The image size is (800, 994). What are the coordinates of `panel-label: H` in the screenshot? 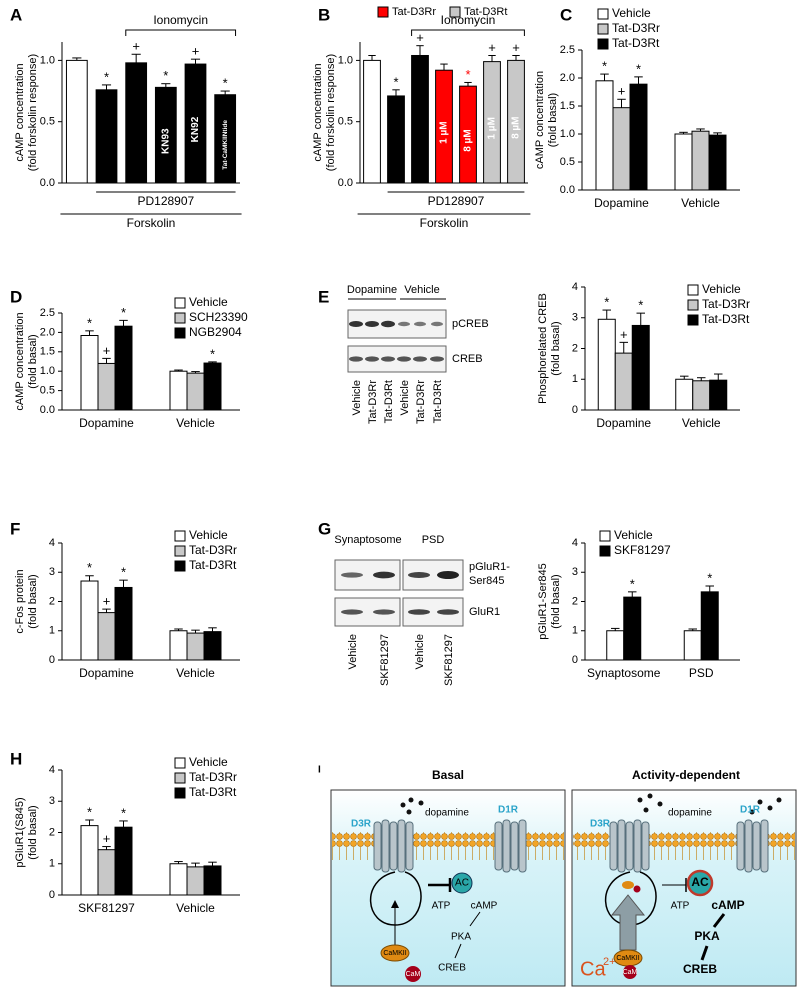 It's located at (16, 758).